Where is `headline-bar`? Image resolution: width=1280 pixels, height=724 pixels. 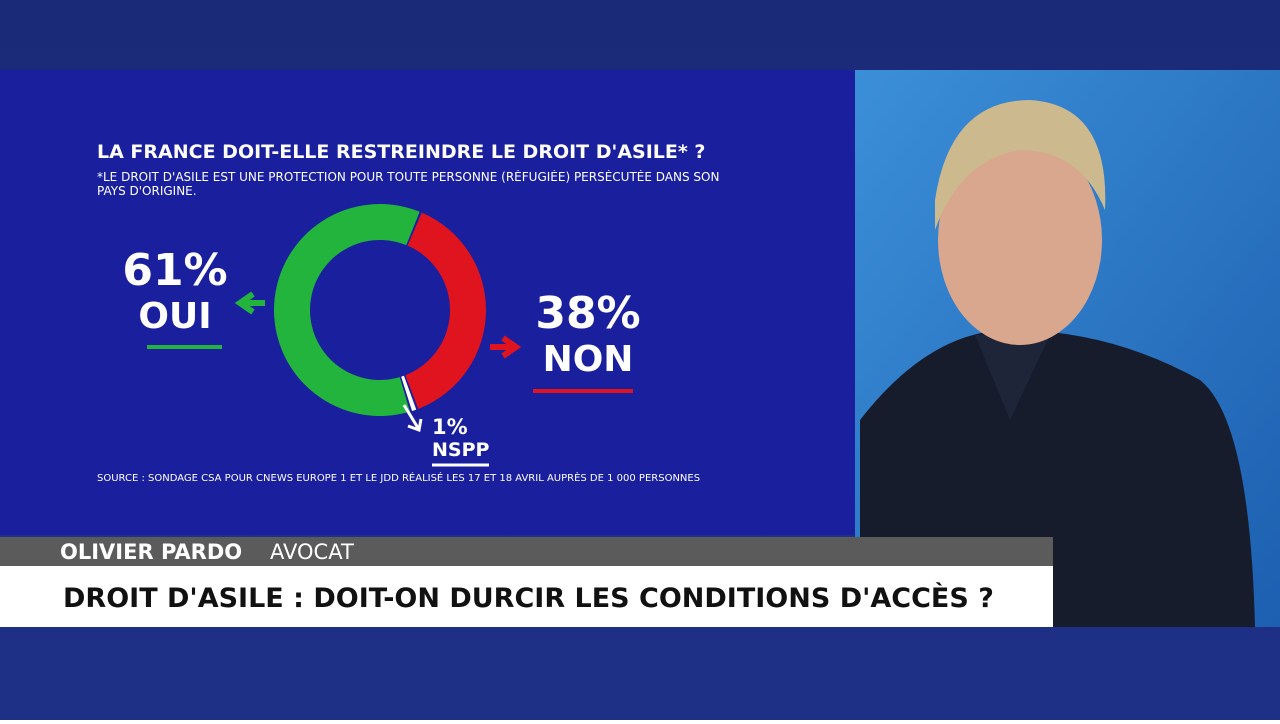
headline-bar is located at coordinates (526, 596).